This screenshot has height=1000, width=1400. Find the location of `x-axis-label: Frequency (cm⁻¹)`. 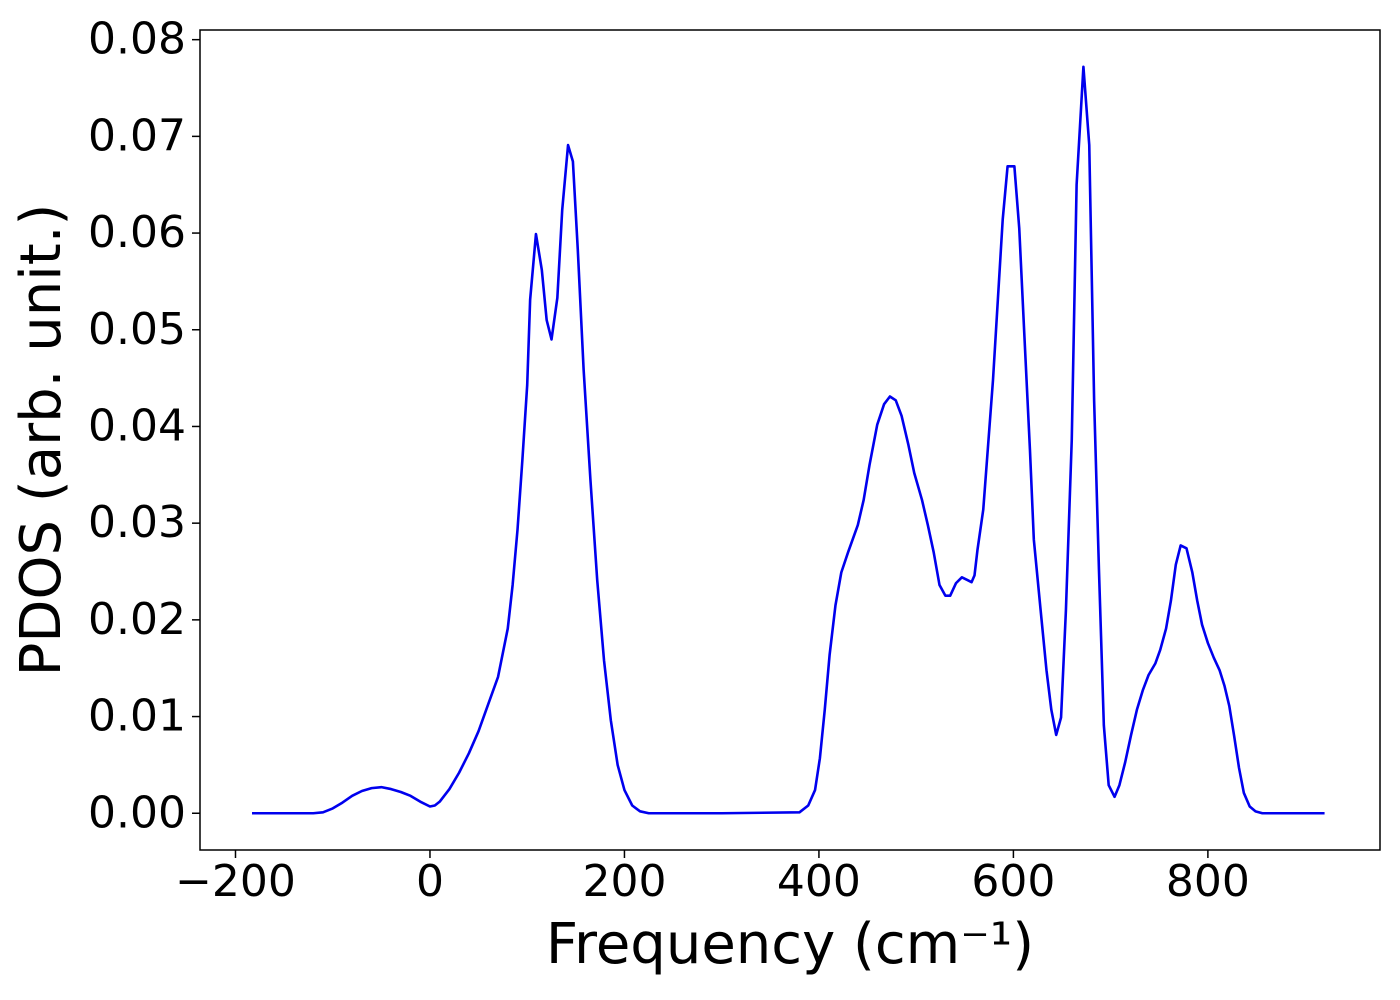

x-axis-label: Frequency (cm⁻¹) is located at coordinates (790, 944).